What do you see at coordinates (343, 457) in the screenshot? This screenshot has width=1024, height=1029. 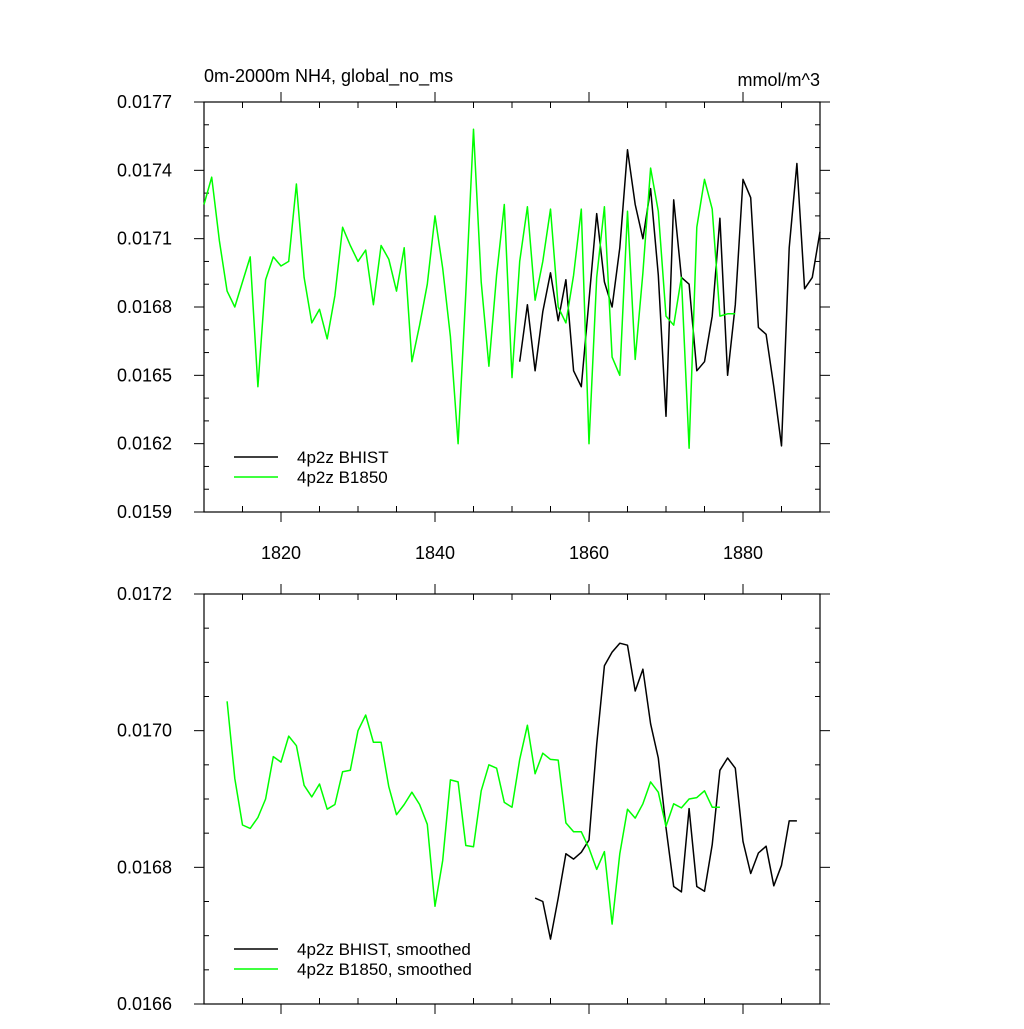 I see `legend-label: 4p2z BHIST` at bounding box center [343, 457].